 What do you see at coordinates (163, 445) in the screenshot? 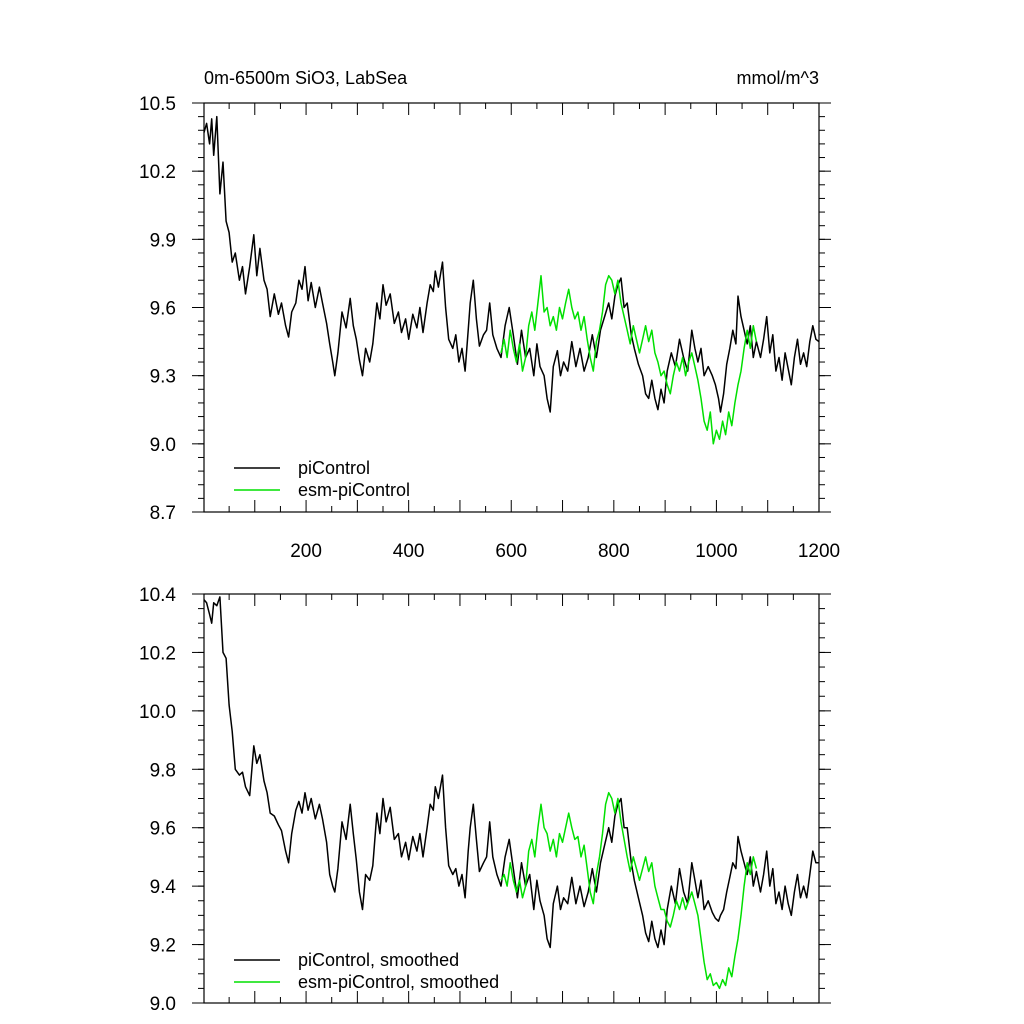
I see `top-y-tick-label: 9.0` at bounding box center [163, 445].